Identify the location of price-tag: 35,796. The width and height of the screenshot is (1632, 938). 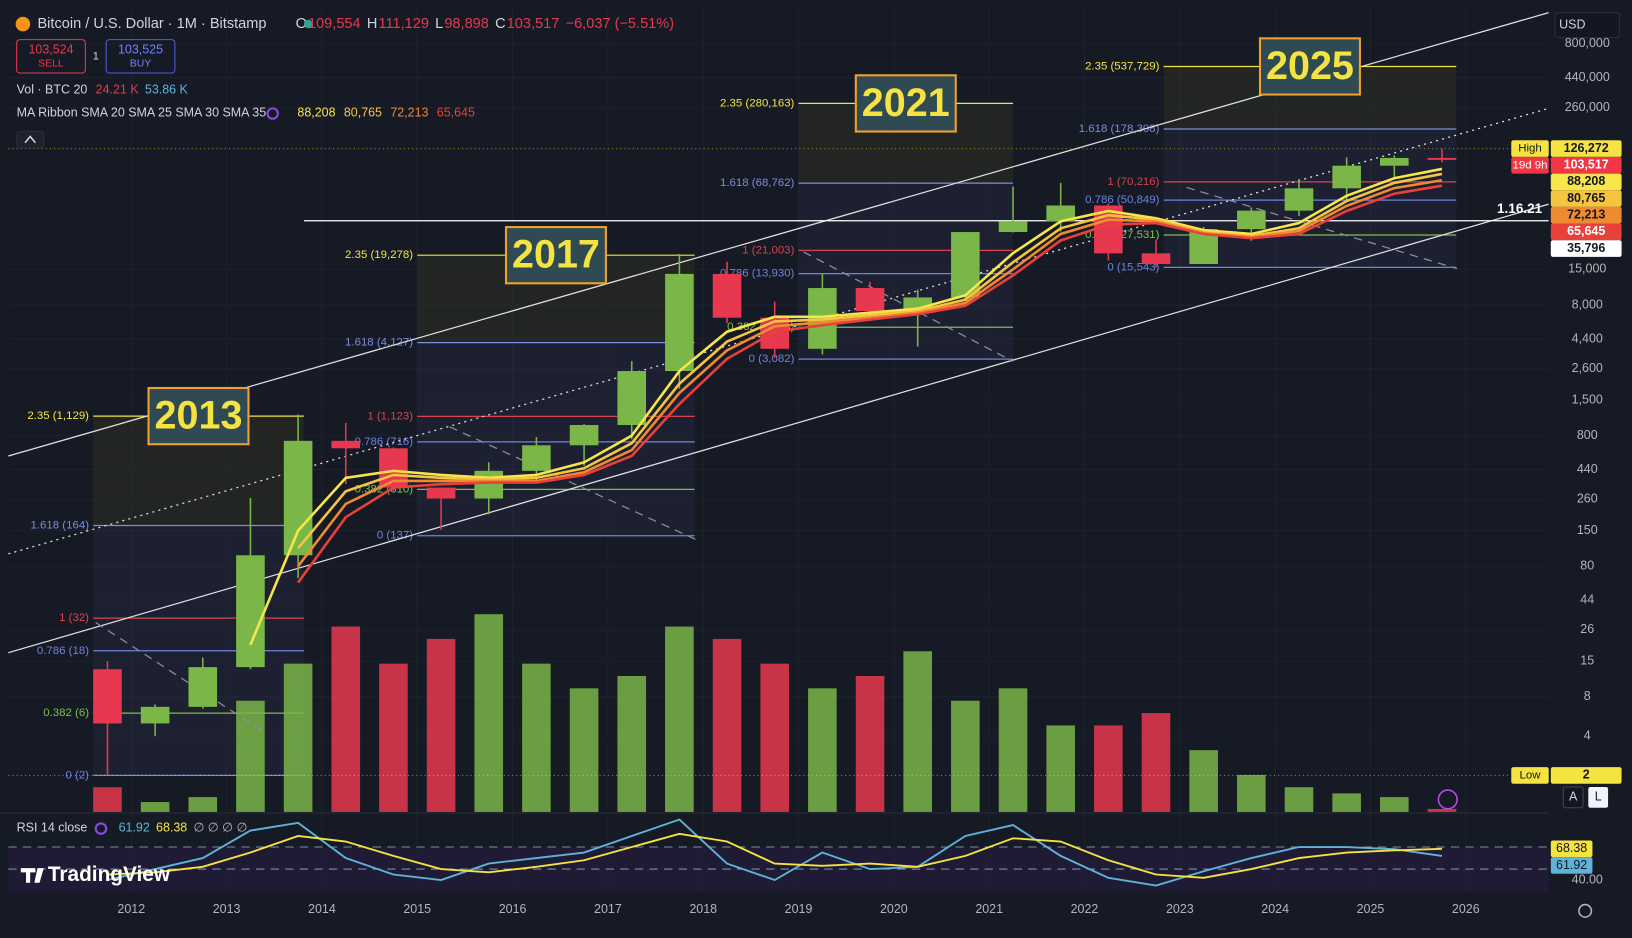
(1586, 248).